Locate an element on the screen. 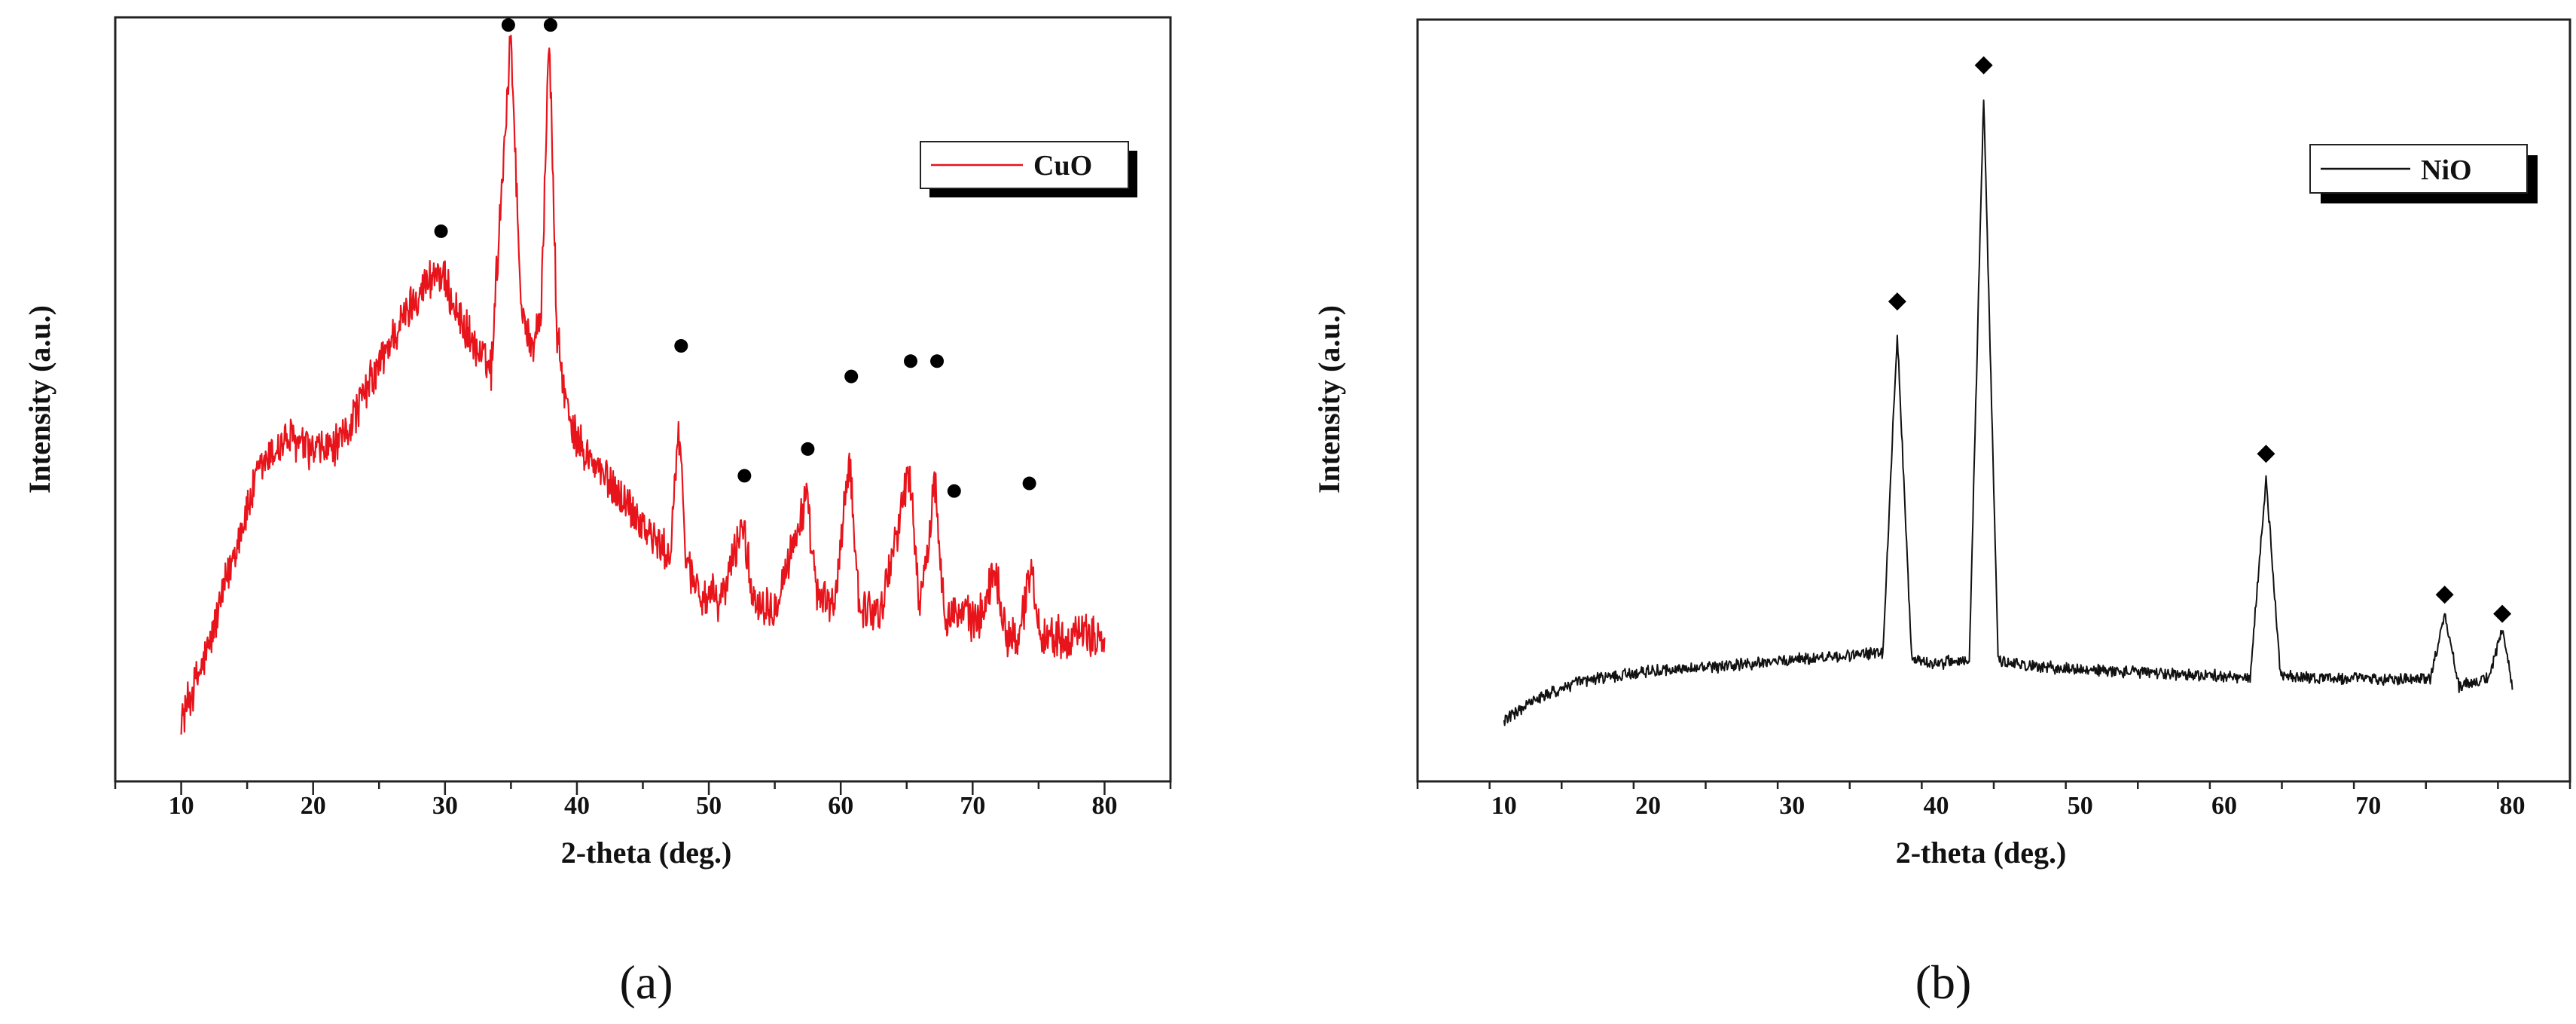 The width and height of the screenshot is (2576, 1024). y-axis-title-a: Intensity (a.u.) is located at coordinates (39, 399).